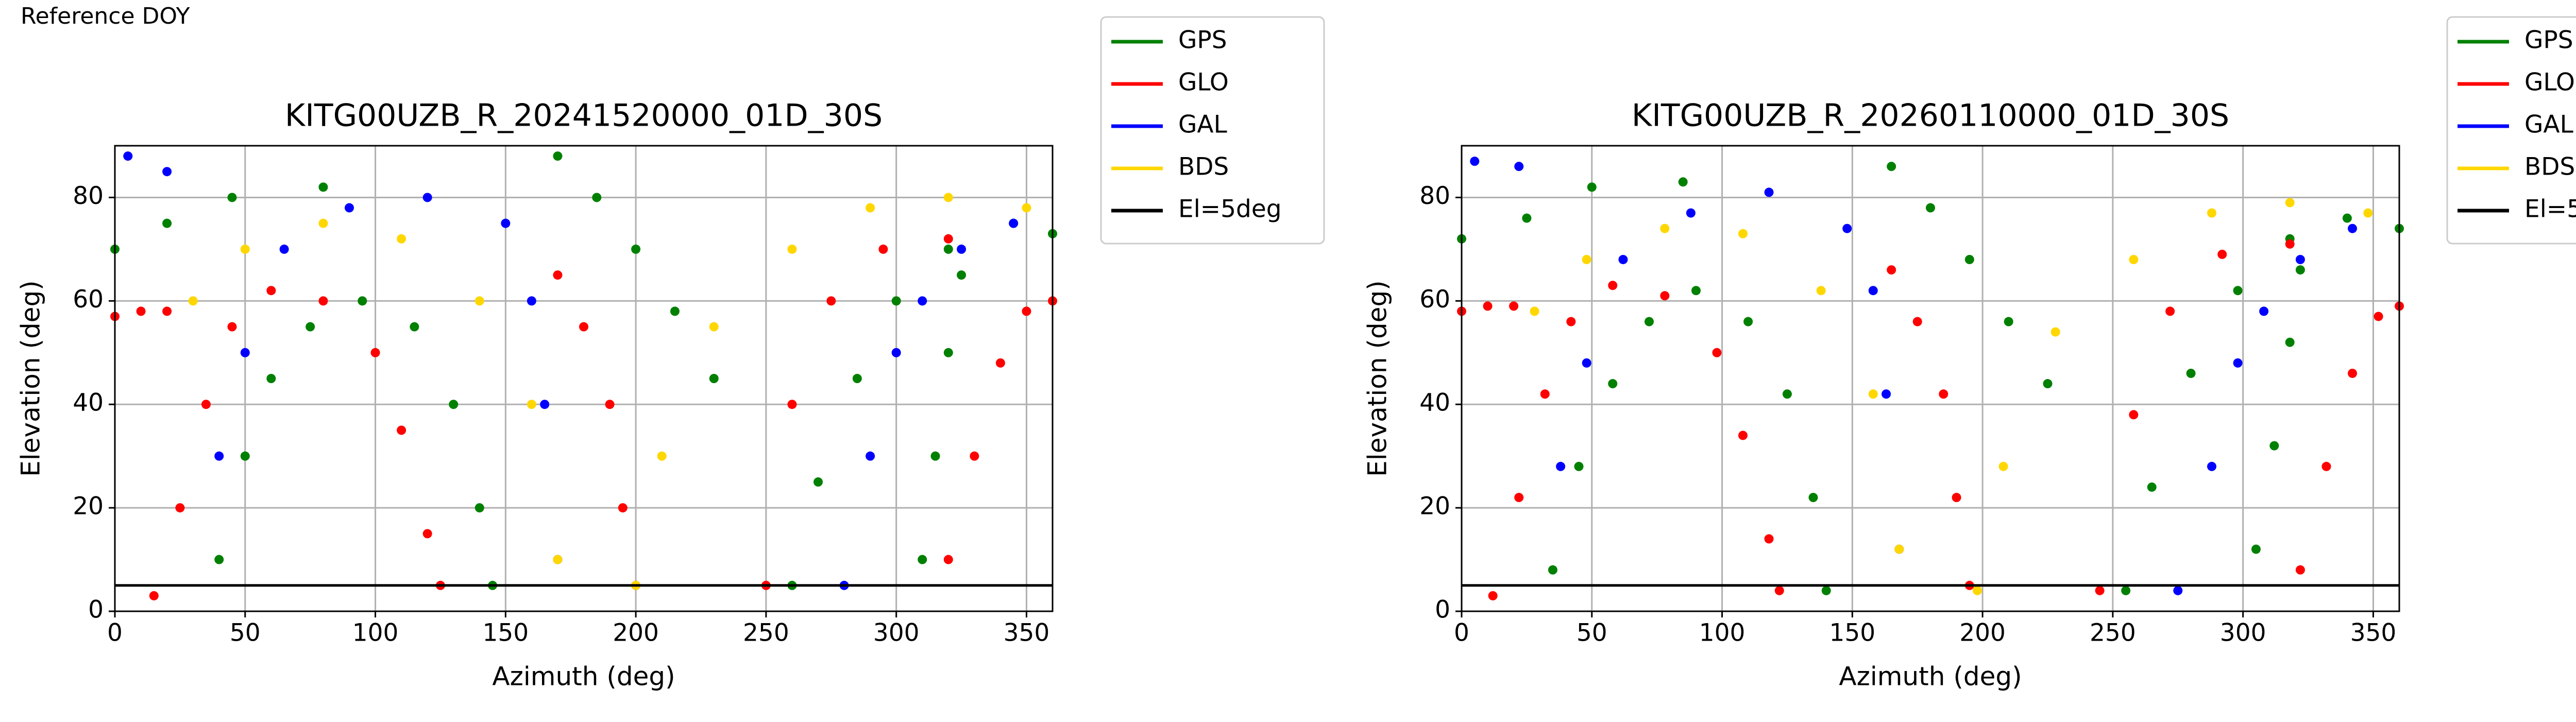 This screenshot has height=722, width=2576. Describe the element at coordinates (1852, 633) in the screenshot. I see `x-tick-label: 150` at that location.